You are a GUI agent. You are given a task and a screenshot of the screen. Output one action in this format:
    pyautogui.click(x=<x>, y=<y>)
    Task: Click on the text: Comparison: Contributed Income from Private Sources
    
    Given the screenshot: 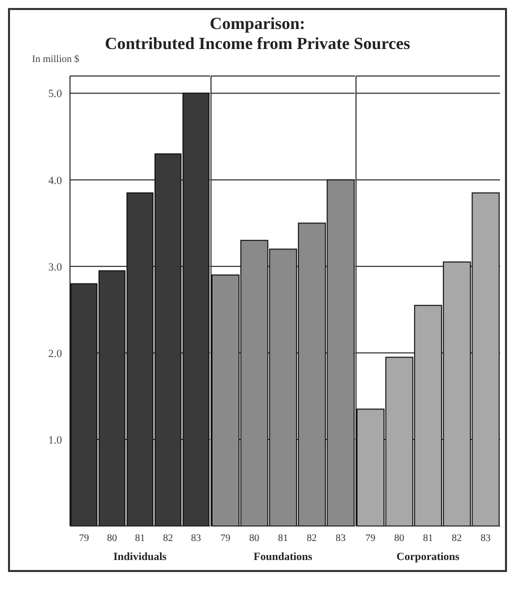 What is the action you would take?
    pyautogui.click(x=258, y=34)
    